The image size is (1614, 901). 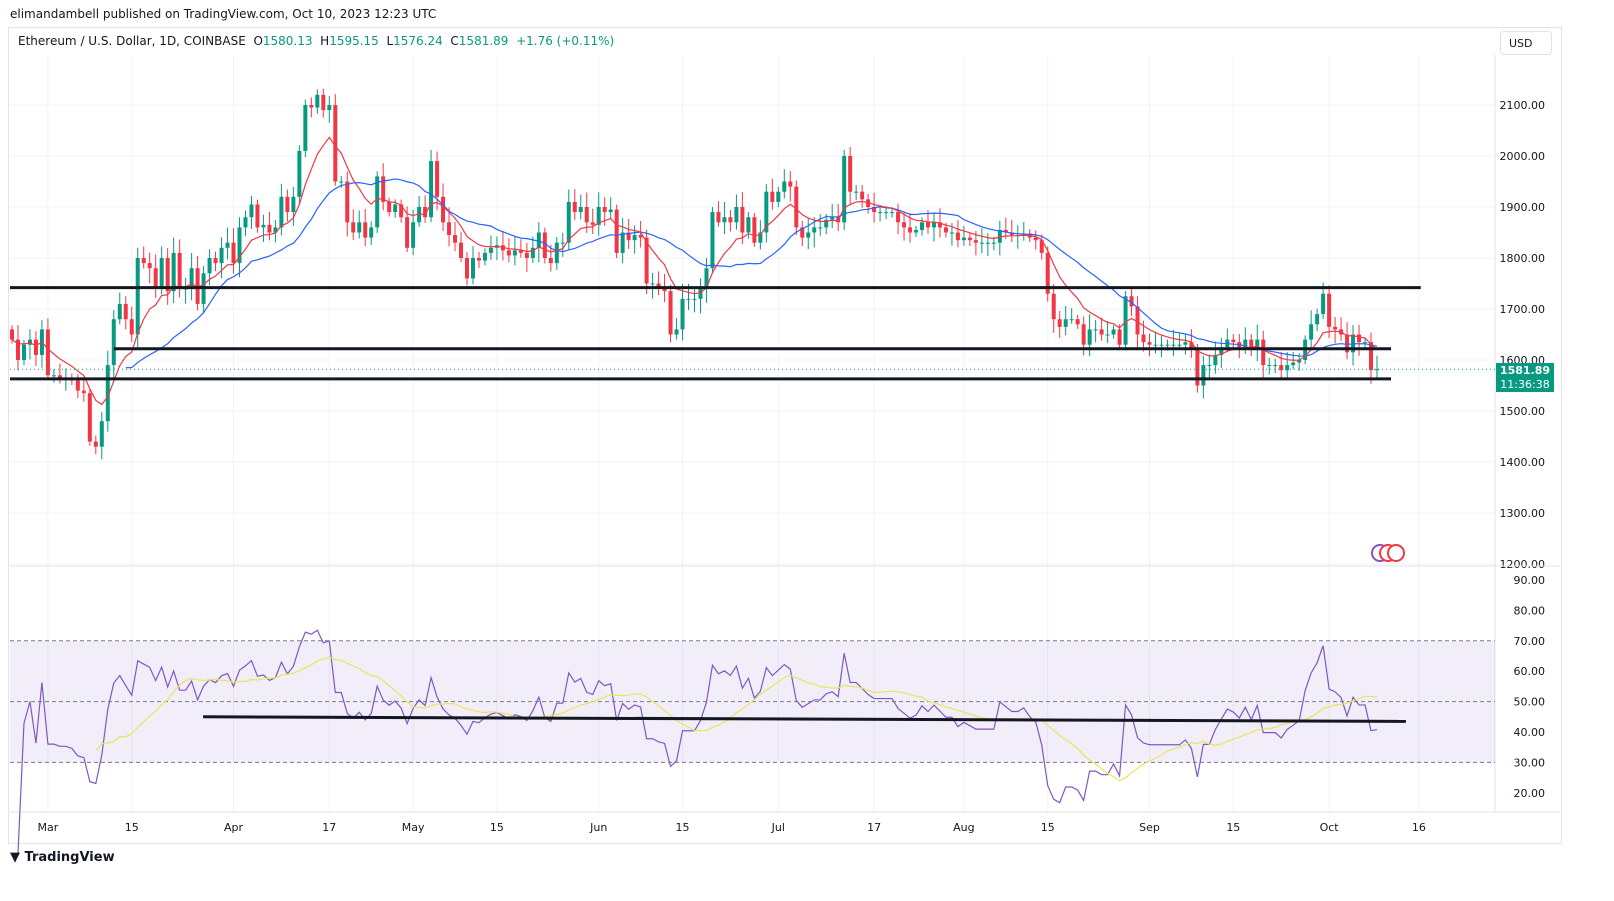 I want to click on symbol-title: Ethereum / U.S. Dollar, 1D, COINBASE, so click(x=132, y=41).